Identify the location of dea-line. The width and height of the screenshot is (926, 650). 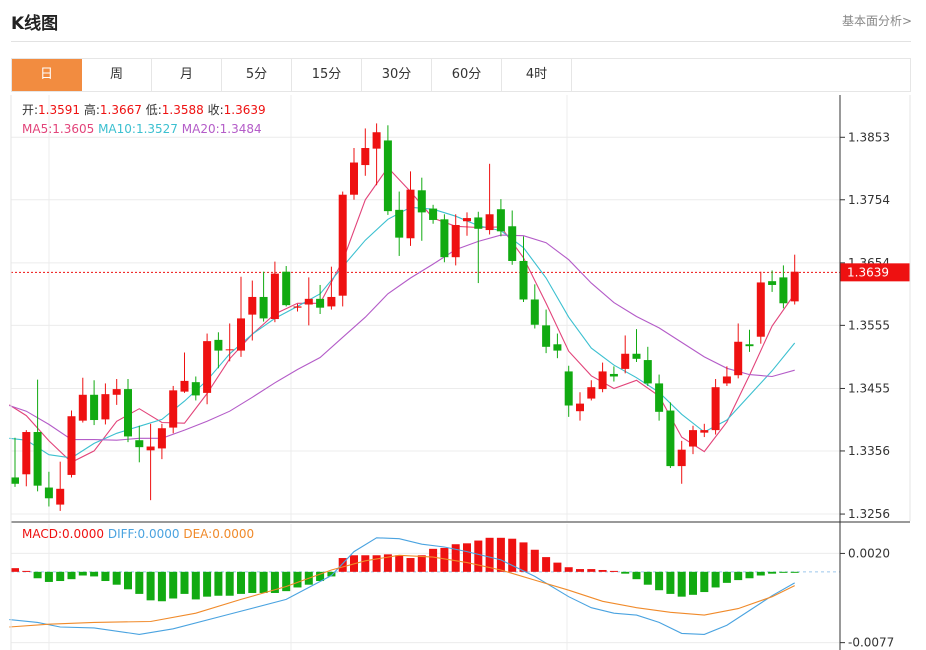
(402, 591).